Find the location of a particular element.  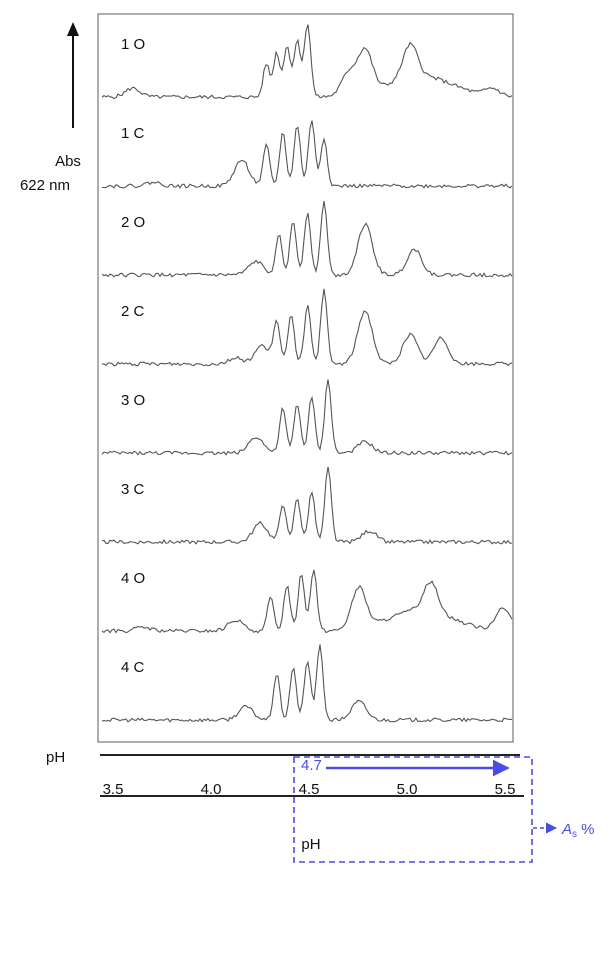

x-tick-label: 4.0 is located at coordinates (211, 789).